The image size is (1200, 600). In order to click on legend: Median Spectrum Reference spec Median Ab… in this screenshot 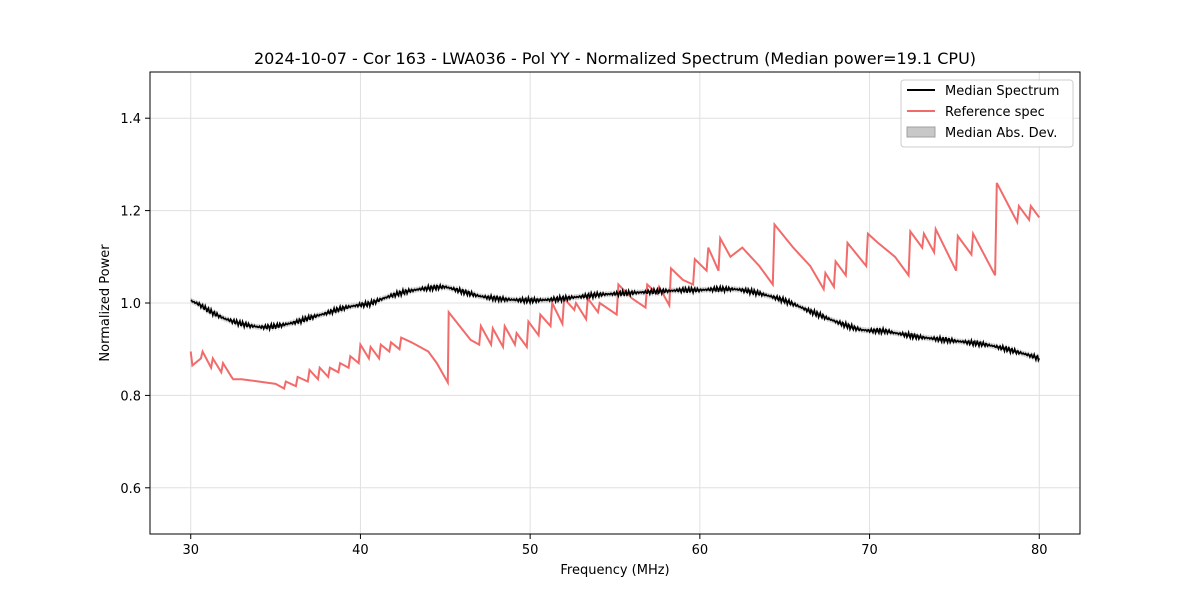, I will do `click(987, 113)`.